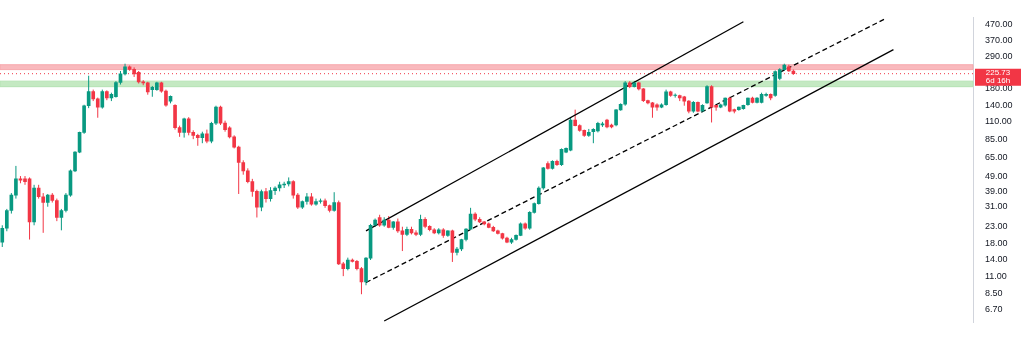 The width and height of the screenshot is (1024, 340). What do you see at coordinates (998, 121) in the screenshot?
I see `y-tick-label: 110.00` at bounding box center [998, 121].